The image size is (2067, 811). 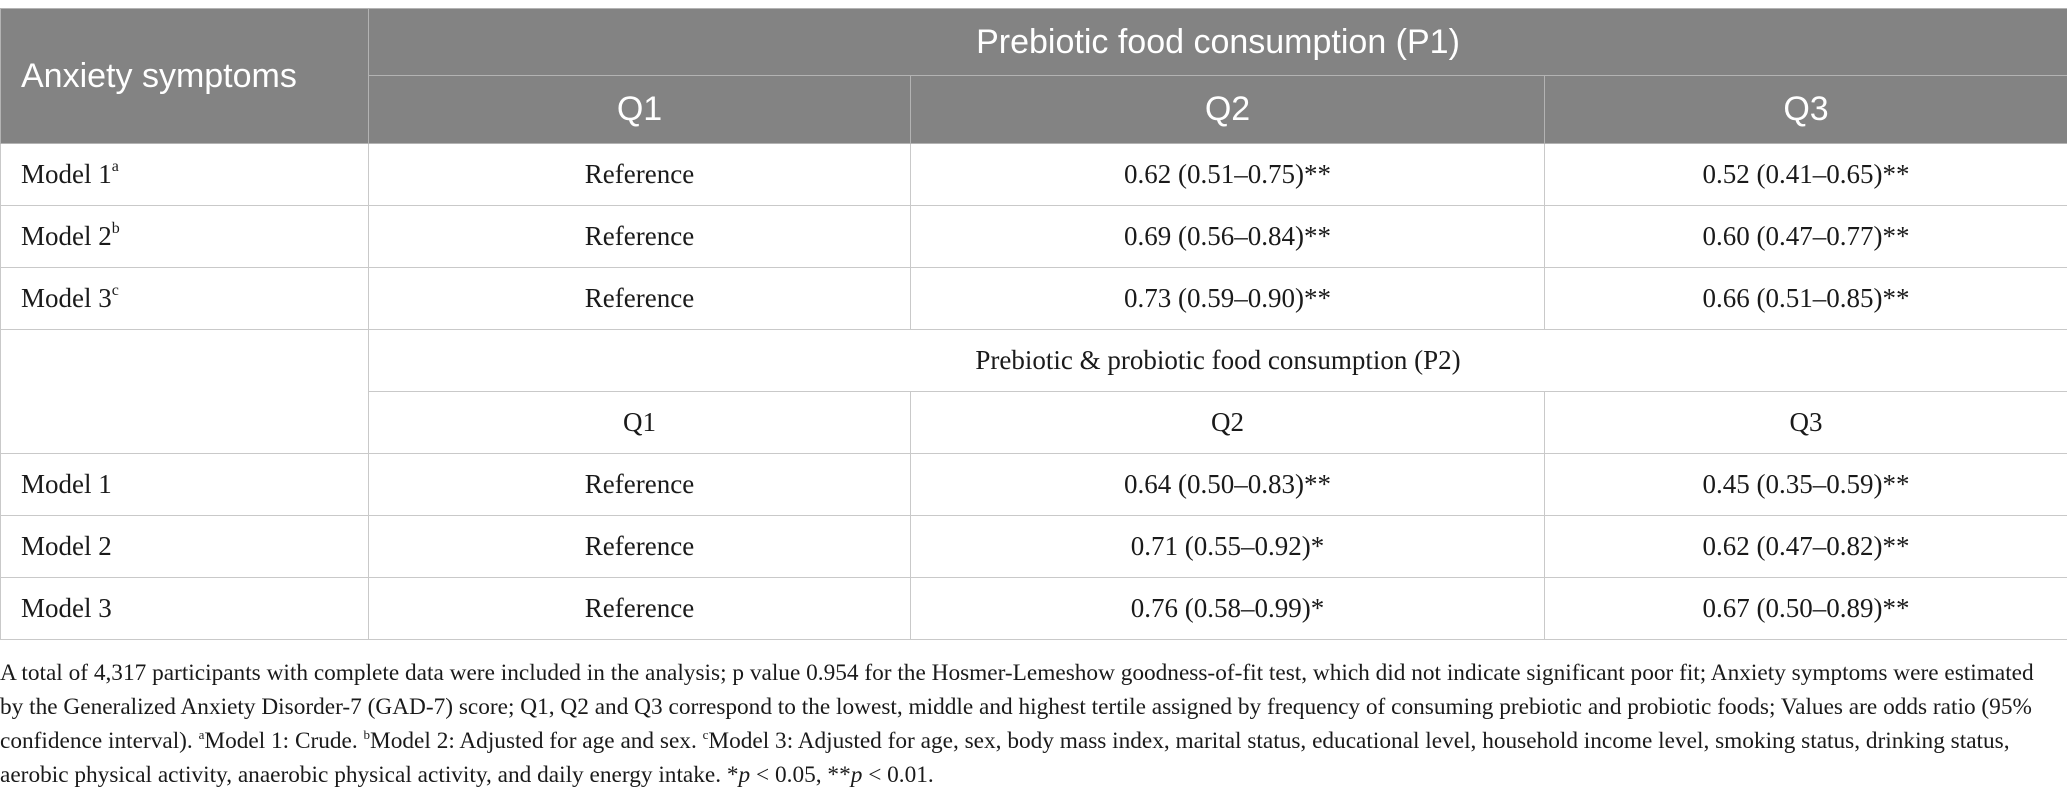 What do you see at coordinates (639, 109) in the screenshot?
I see `header-q1: Q1` at bounding box center [639, 109].